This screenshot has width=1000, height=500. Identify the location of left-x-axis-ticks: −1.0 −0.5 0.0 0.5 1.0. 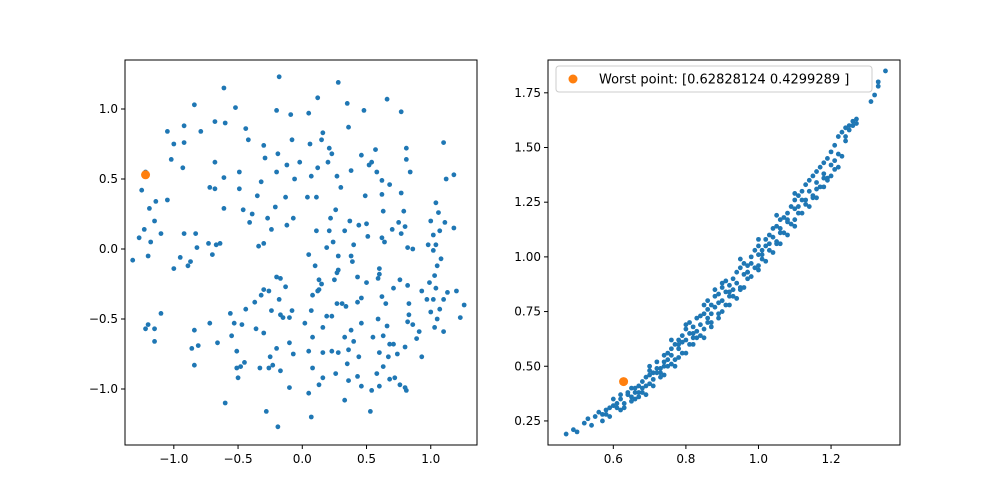
(299, 455).